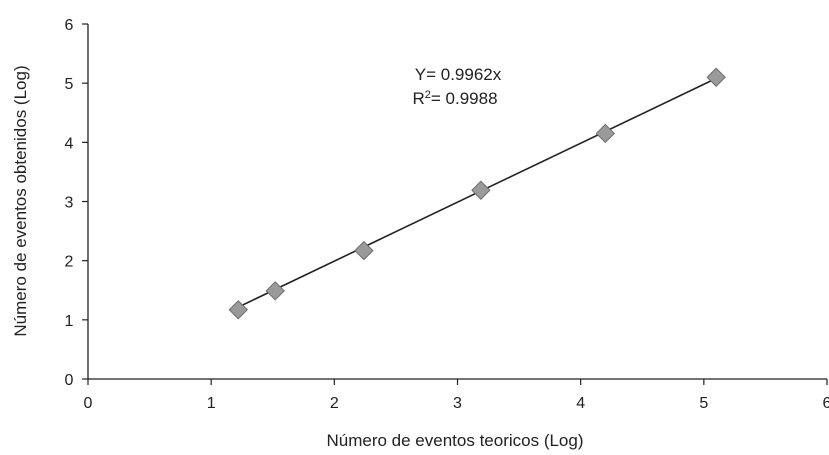 The height and width of the screenshot is (455, 829). I want to click on r-squared-letter: R, so click(418, 98).